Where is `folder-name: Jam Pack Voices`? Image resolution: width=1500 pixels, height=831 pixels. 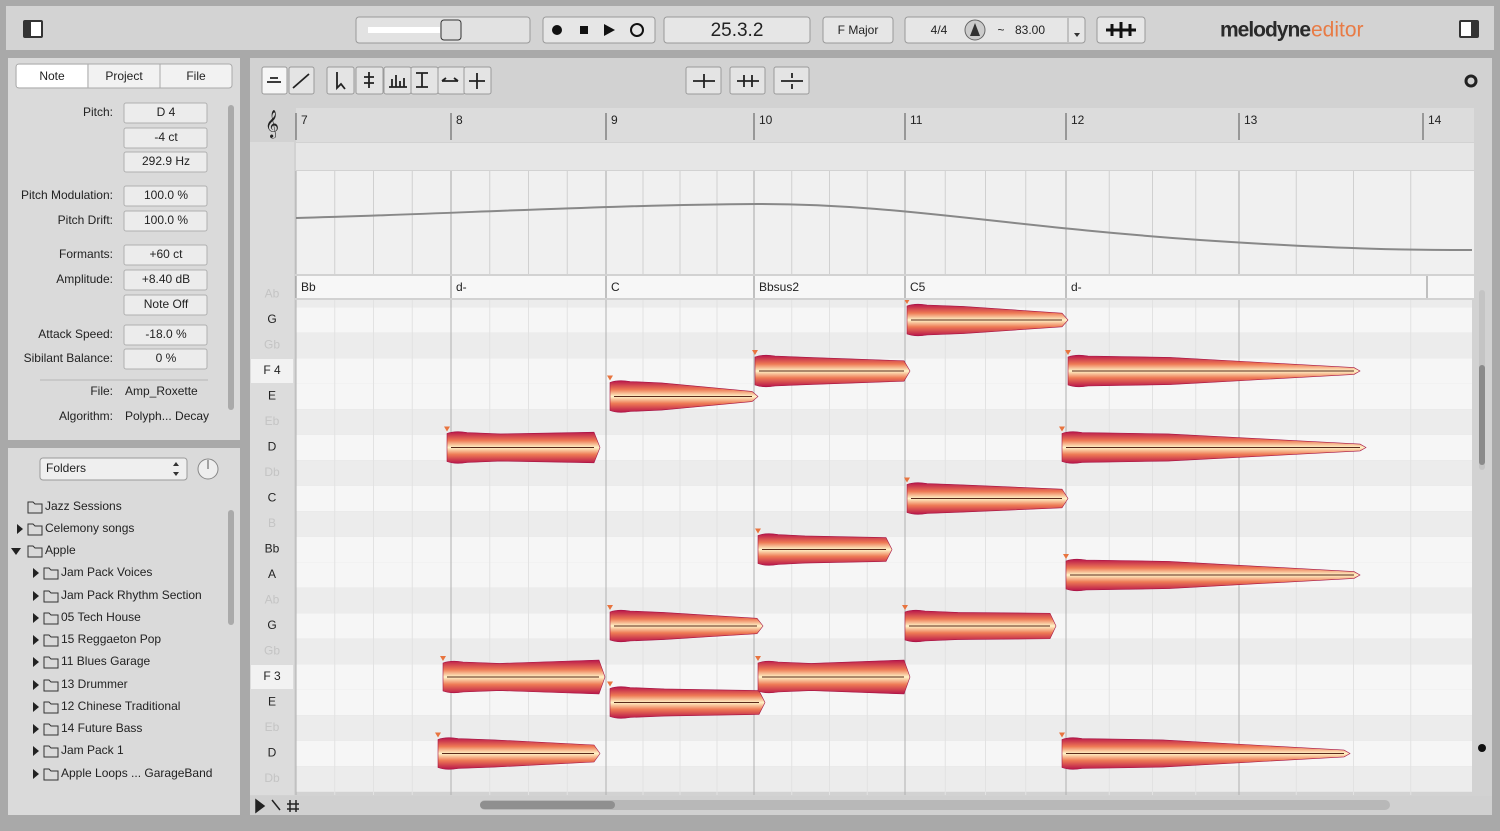 folder-name: Jam Pack Voices is located at coordinates (106, 572).